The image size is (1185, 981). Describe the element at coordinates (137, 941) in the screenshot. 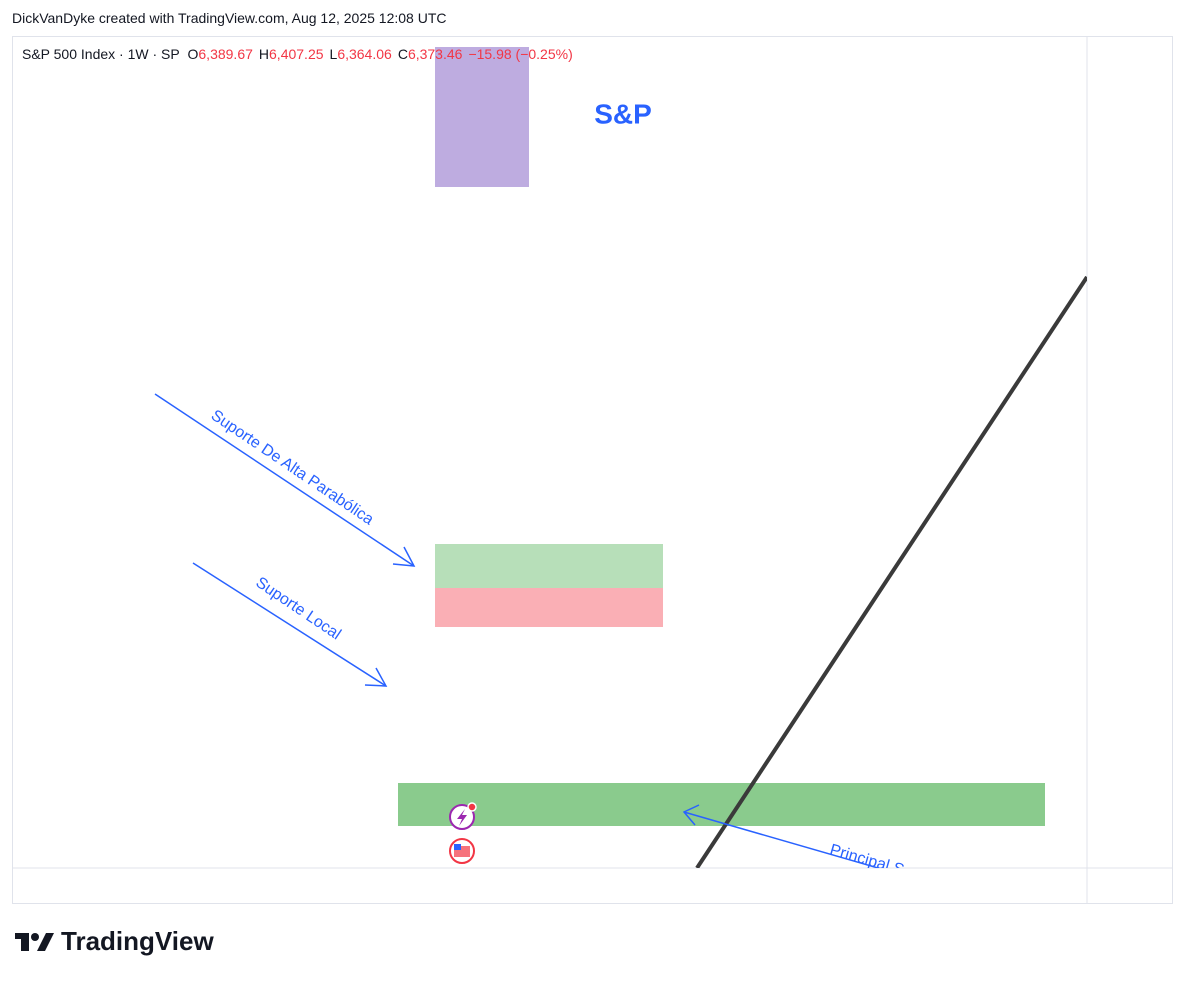

I see `logo-text: TradingView` at that location.